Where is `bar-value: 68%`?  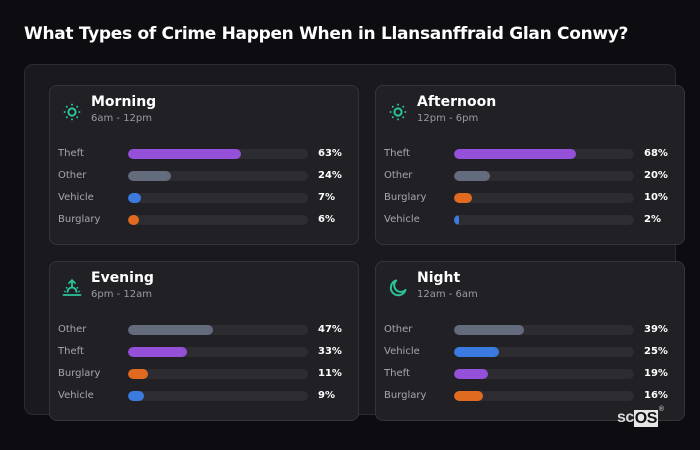
bar-value: 68% is located at coordinates (656, 153).